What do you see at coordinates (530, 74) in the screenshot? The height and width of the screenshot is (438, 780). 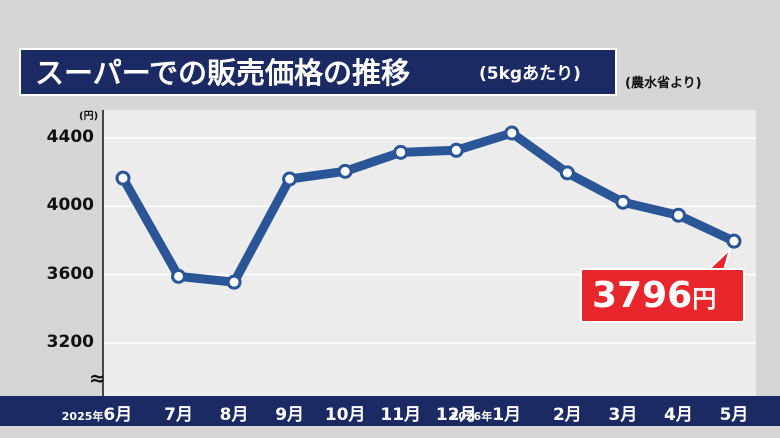 I see `chart-subtitle: (5kgあたり)` at bounding box center [530, 74].